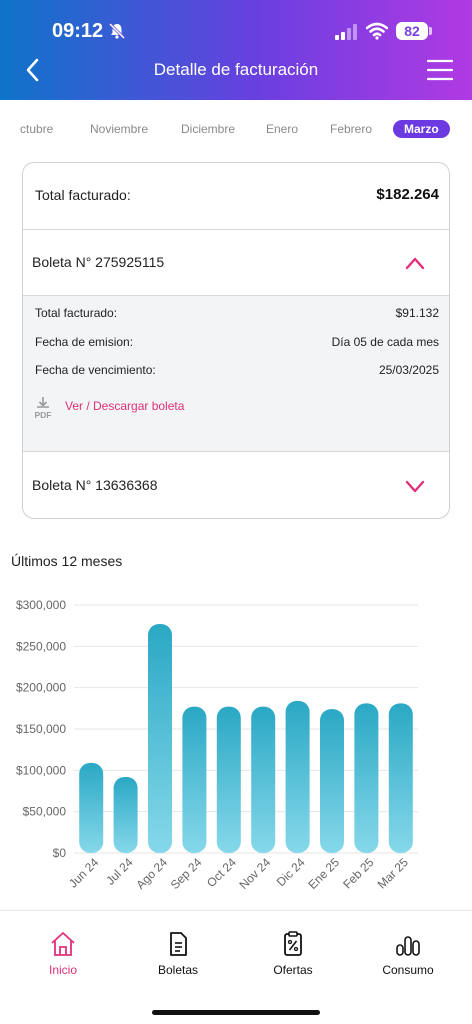  I want to click on home-icon, so click(63, 944).